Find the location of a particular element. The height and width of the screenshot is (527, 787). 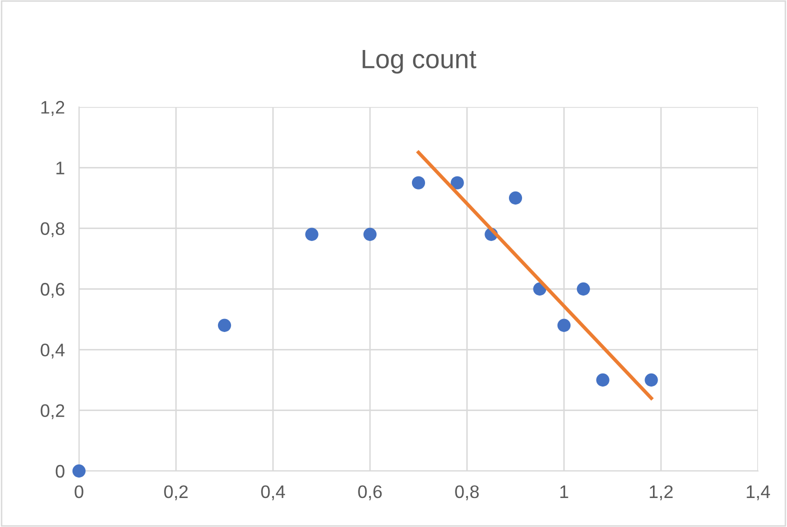

y-tick-label: 0,2 is located at coordinates (52, 412).